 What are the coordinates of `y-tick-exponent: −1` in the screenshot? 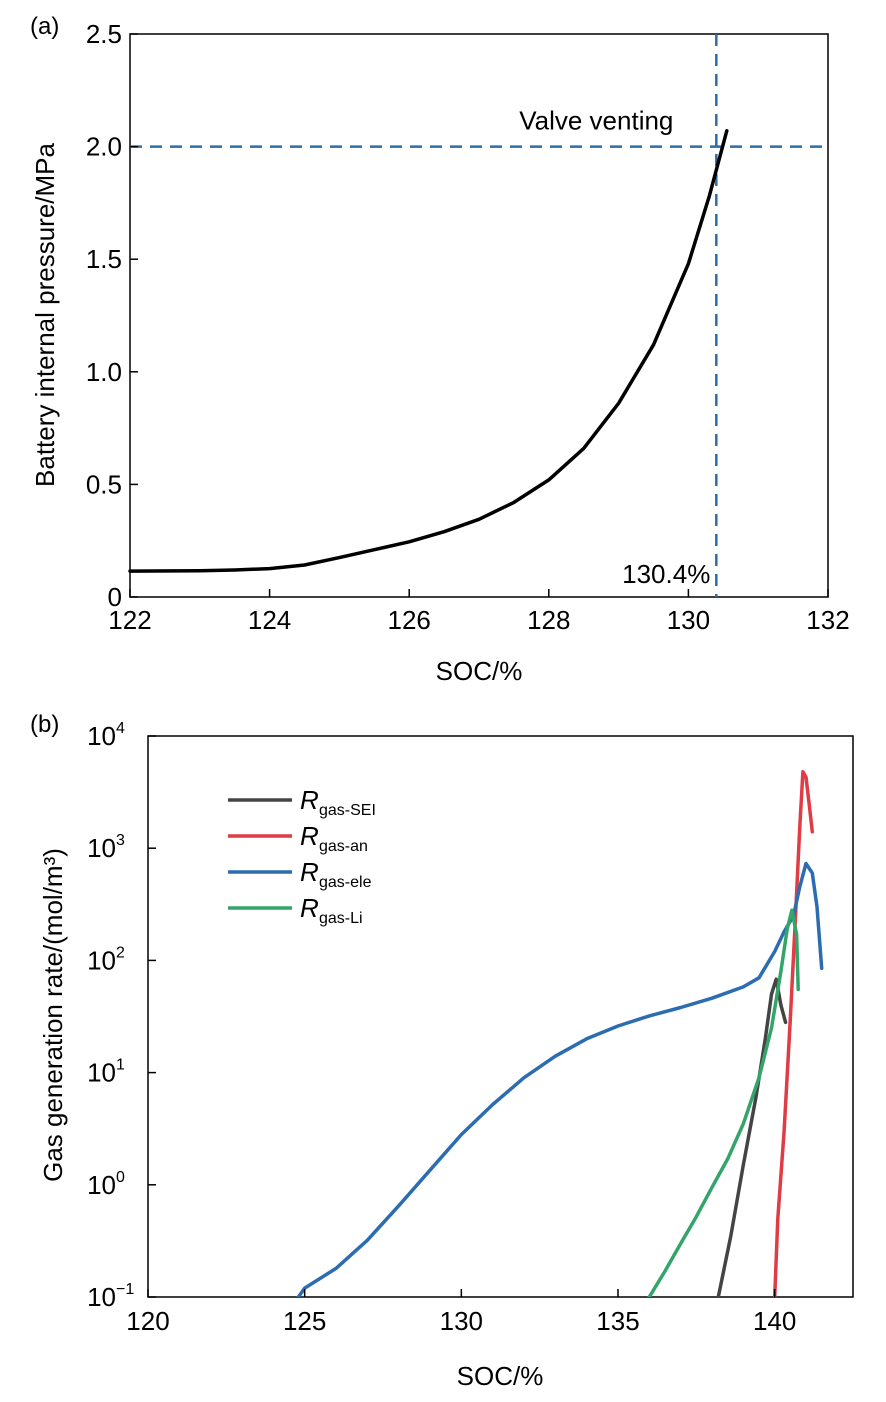 It's located at (125, 1289).